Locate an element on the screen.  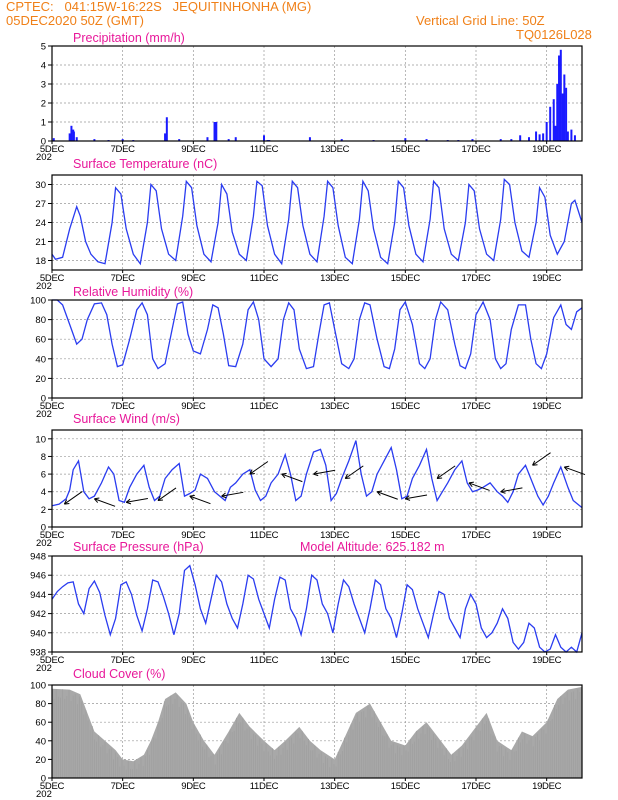
panel-title: Precipitation (mm/h) is located at coordinates (129, 38).